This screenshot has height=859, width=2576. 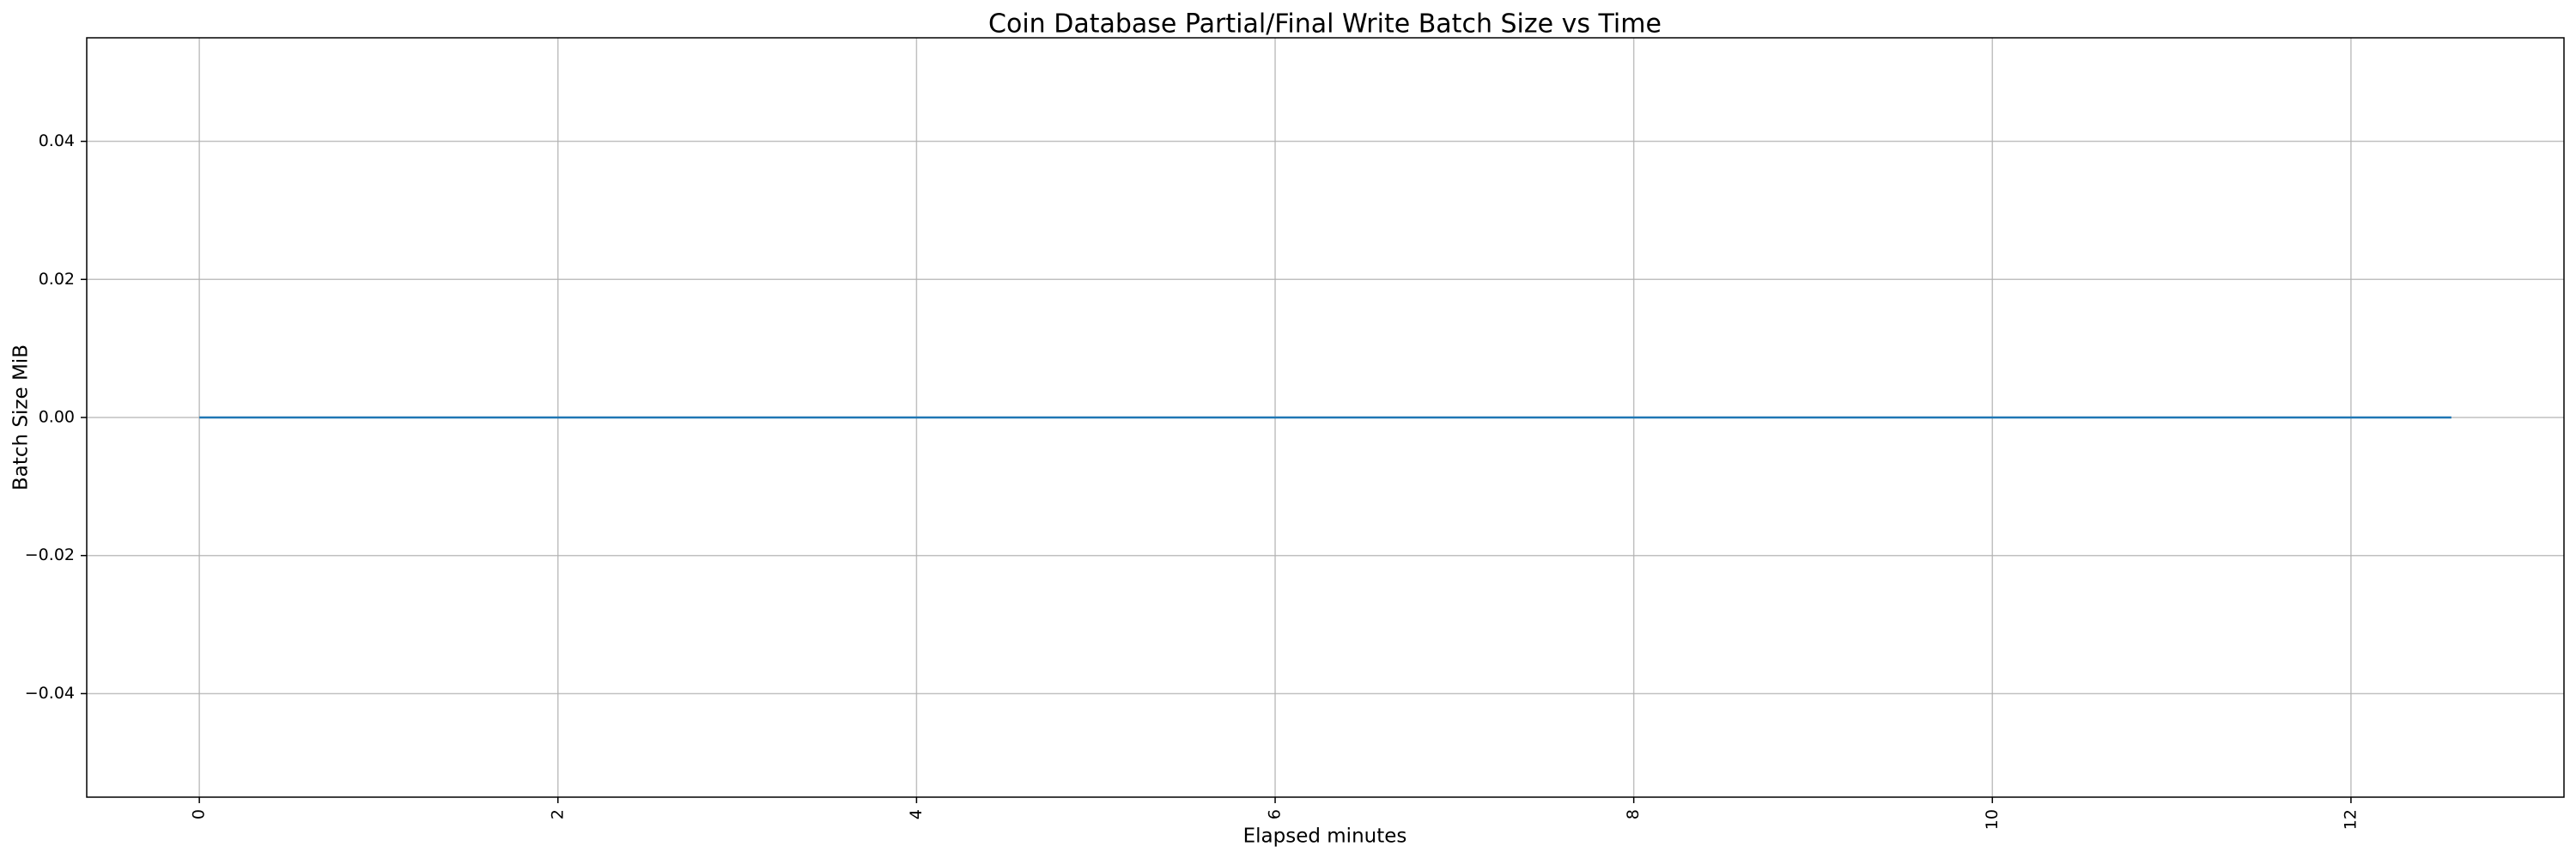 I want to click on x-tick-label: 6, so click(x=1276, y=814).